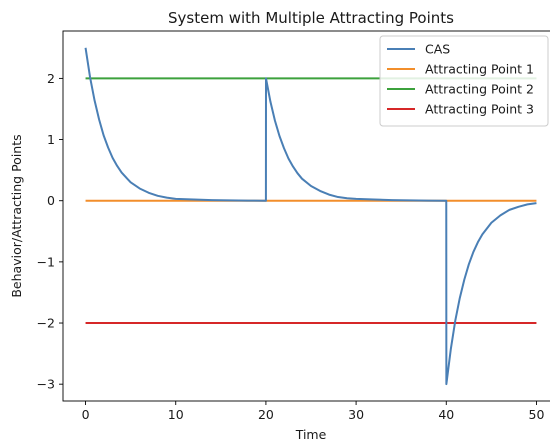 The height and width of the screenshot is (443, 550). I want to click on legend-frame, so click(464, 81).